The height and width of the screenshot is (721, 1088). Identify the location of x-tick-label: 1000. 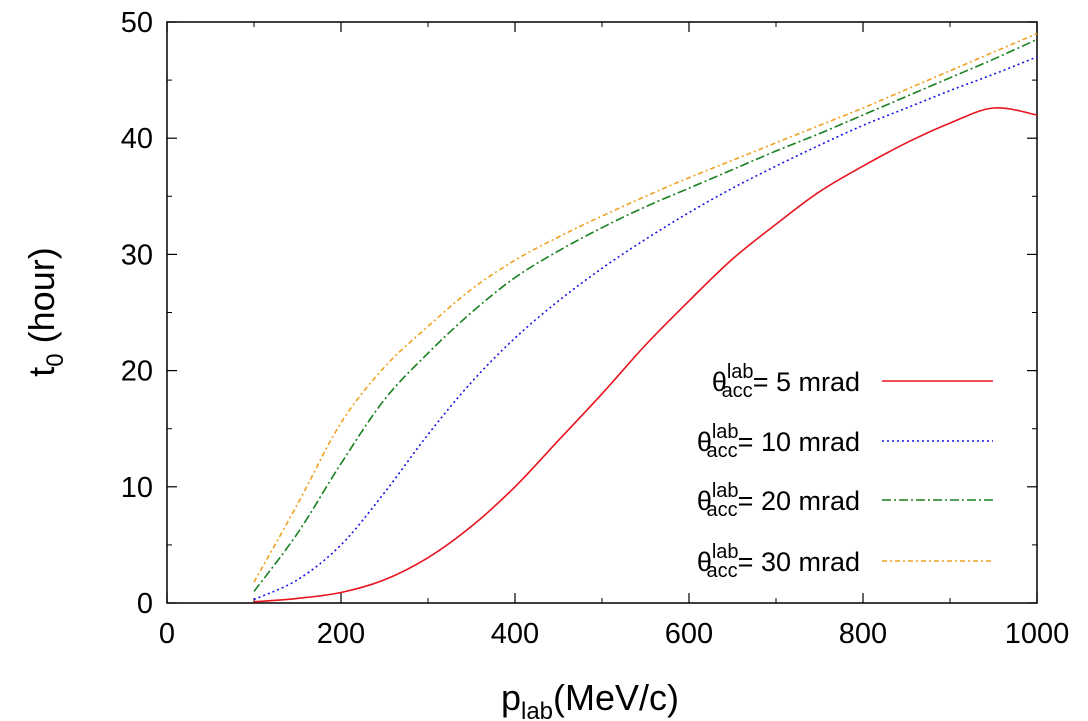
(1037, 634).